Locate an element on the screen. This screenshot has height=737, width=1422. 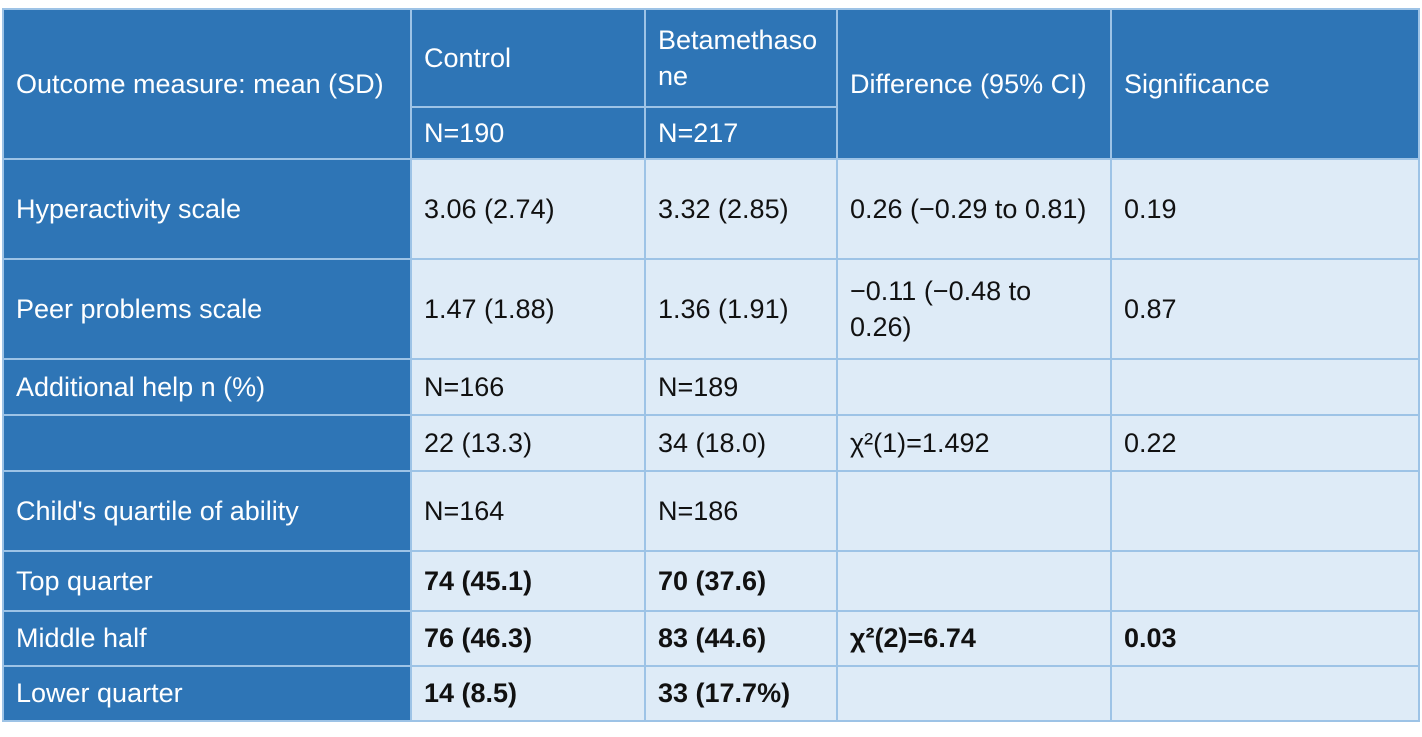
significance-value: 0.03 is located at coordinates (1265, 638).